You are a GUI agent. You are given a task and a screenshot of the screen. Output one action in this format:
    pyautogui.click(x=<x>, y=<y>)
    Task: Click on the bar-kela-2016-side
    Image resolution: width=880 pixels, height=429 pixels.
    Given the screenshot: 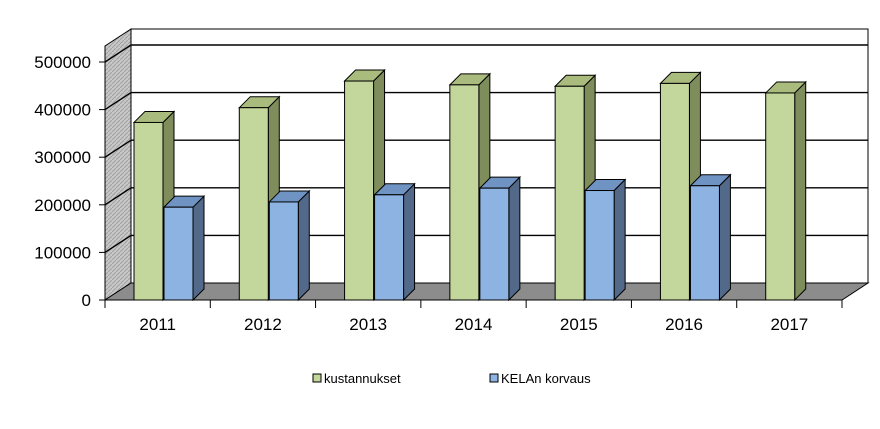 What is the action you would take?
    pyautogui.click(x=724, y=237)
    